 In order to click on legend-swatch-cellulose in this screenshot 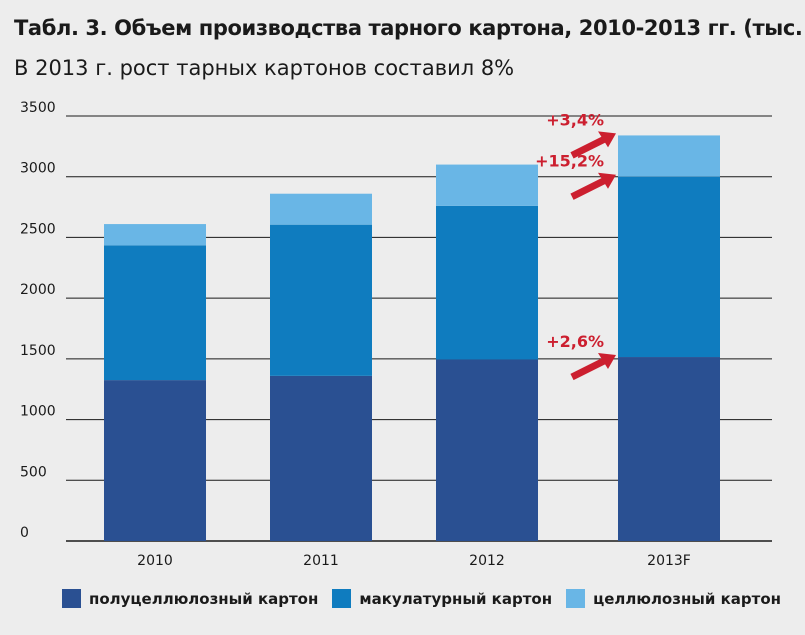, I will do `click(576, 598)`.